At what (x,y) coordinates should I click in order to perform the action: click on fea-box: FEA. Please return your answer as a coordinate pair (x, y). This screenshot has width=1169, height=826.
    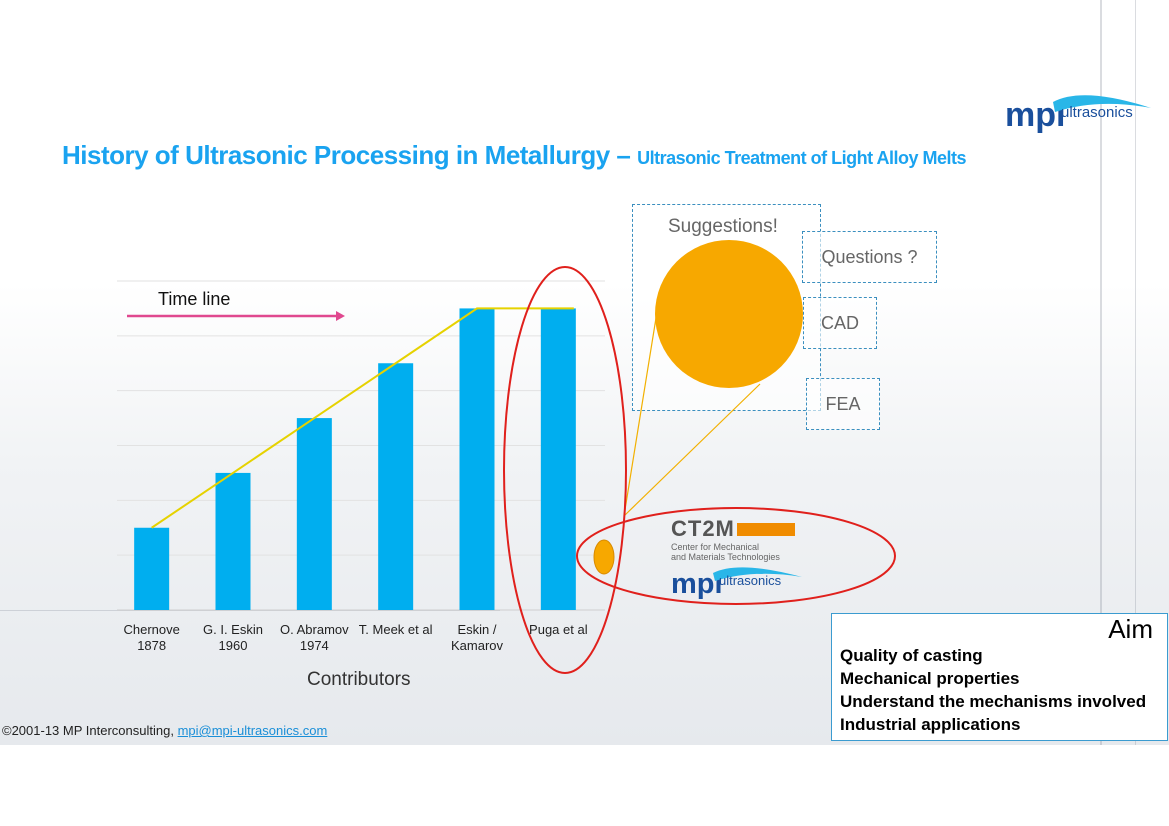
    Looking at the image, I should click on (843, 404).